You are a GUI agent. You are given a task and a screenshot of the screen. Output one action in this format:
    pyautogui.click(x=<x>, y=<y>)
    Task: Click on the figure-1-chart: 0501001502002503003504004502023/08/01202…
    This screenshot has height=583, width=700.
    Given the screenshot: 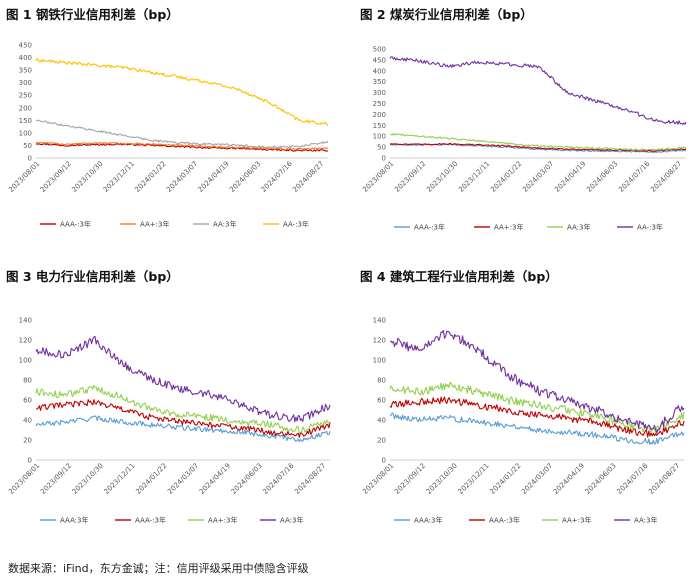 What is the action you would take?
    pyautogui.click(x=168, y=135)
    